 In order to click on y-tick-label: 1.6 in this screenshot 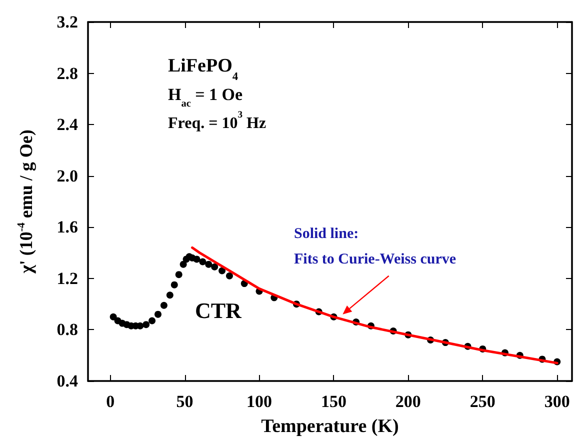, I will do `click(67, 227)`.